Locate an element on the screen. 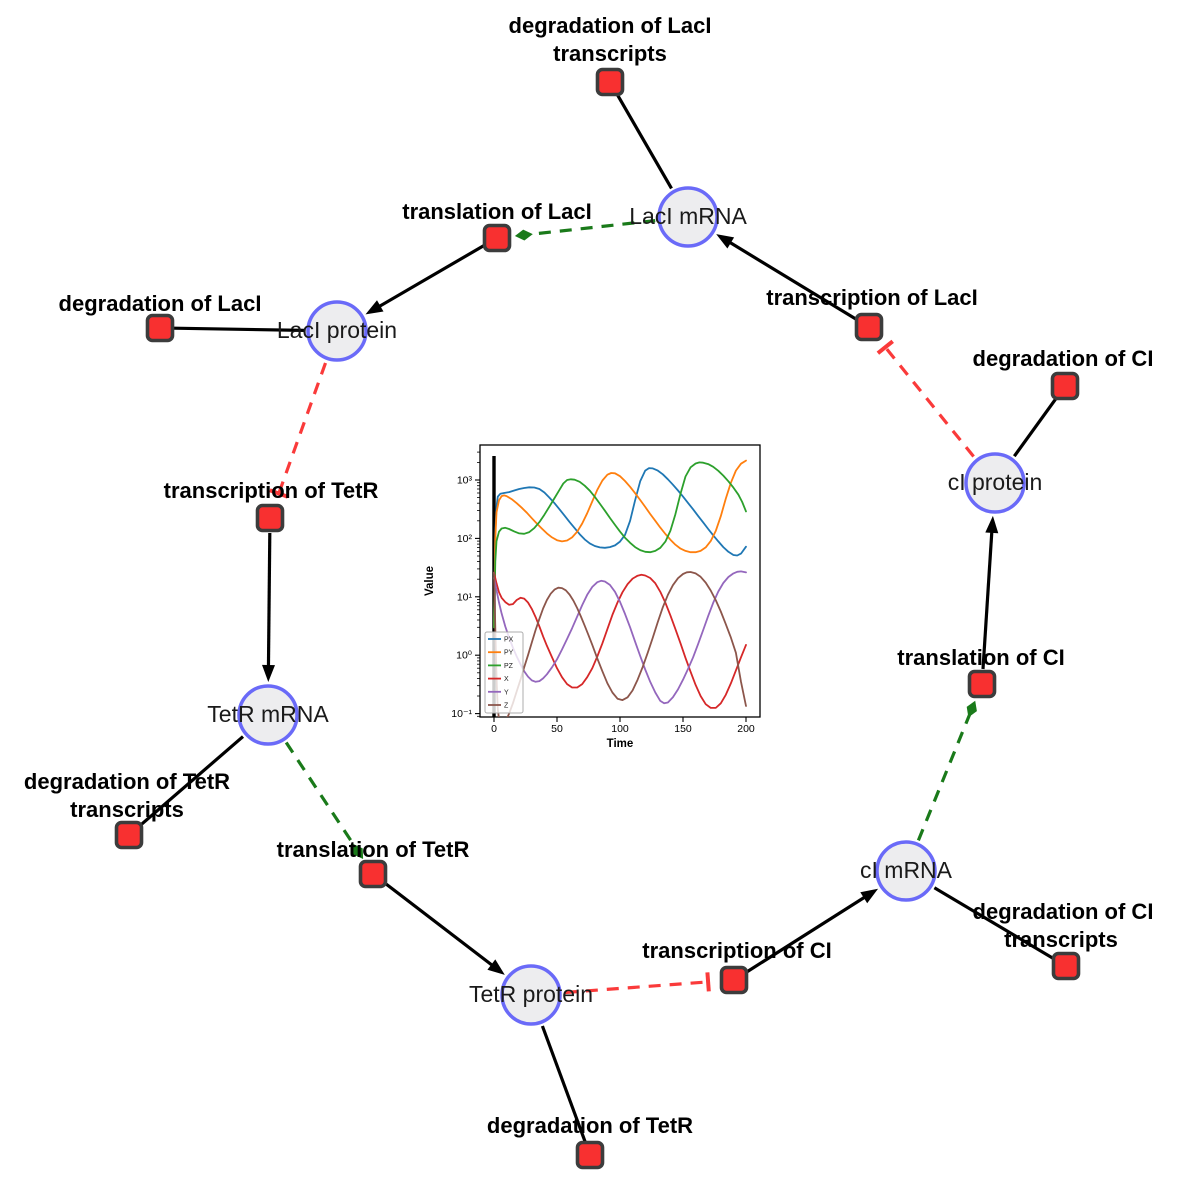 This screenshot has height=1200, width=1189. species-node-laci-protein is located at coordinates (337, 331).